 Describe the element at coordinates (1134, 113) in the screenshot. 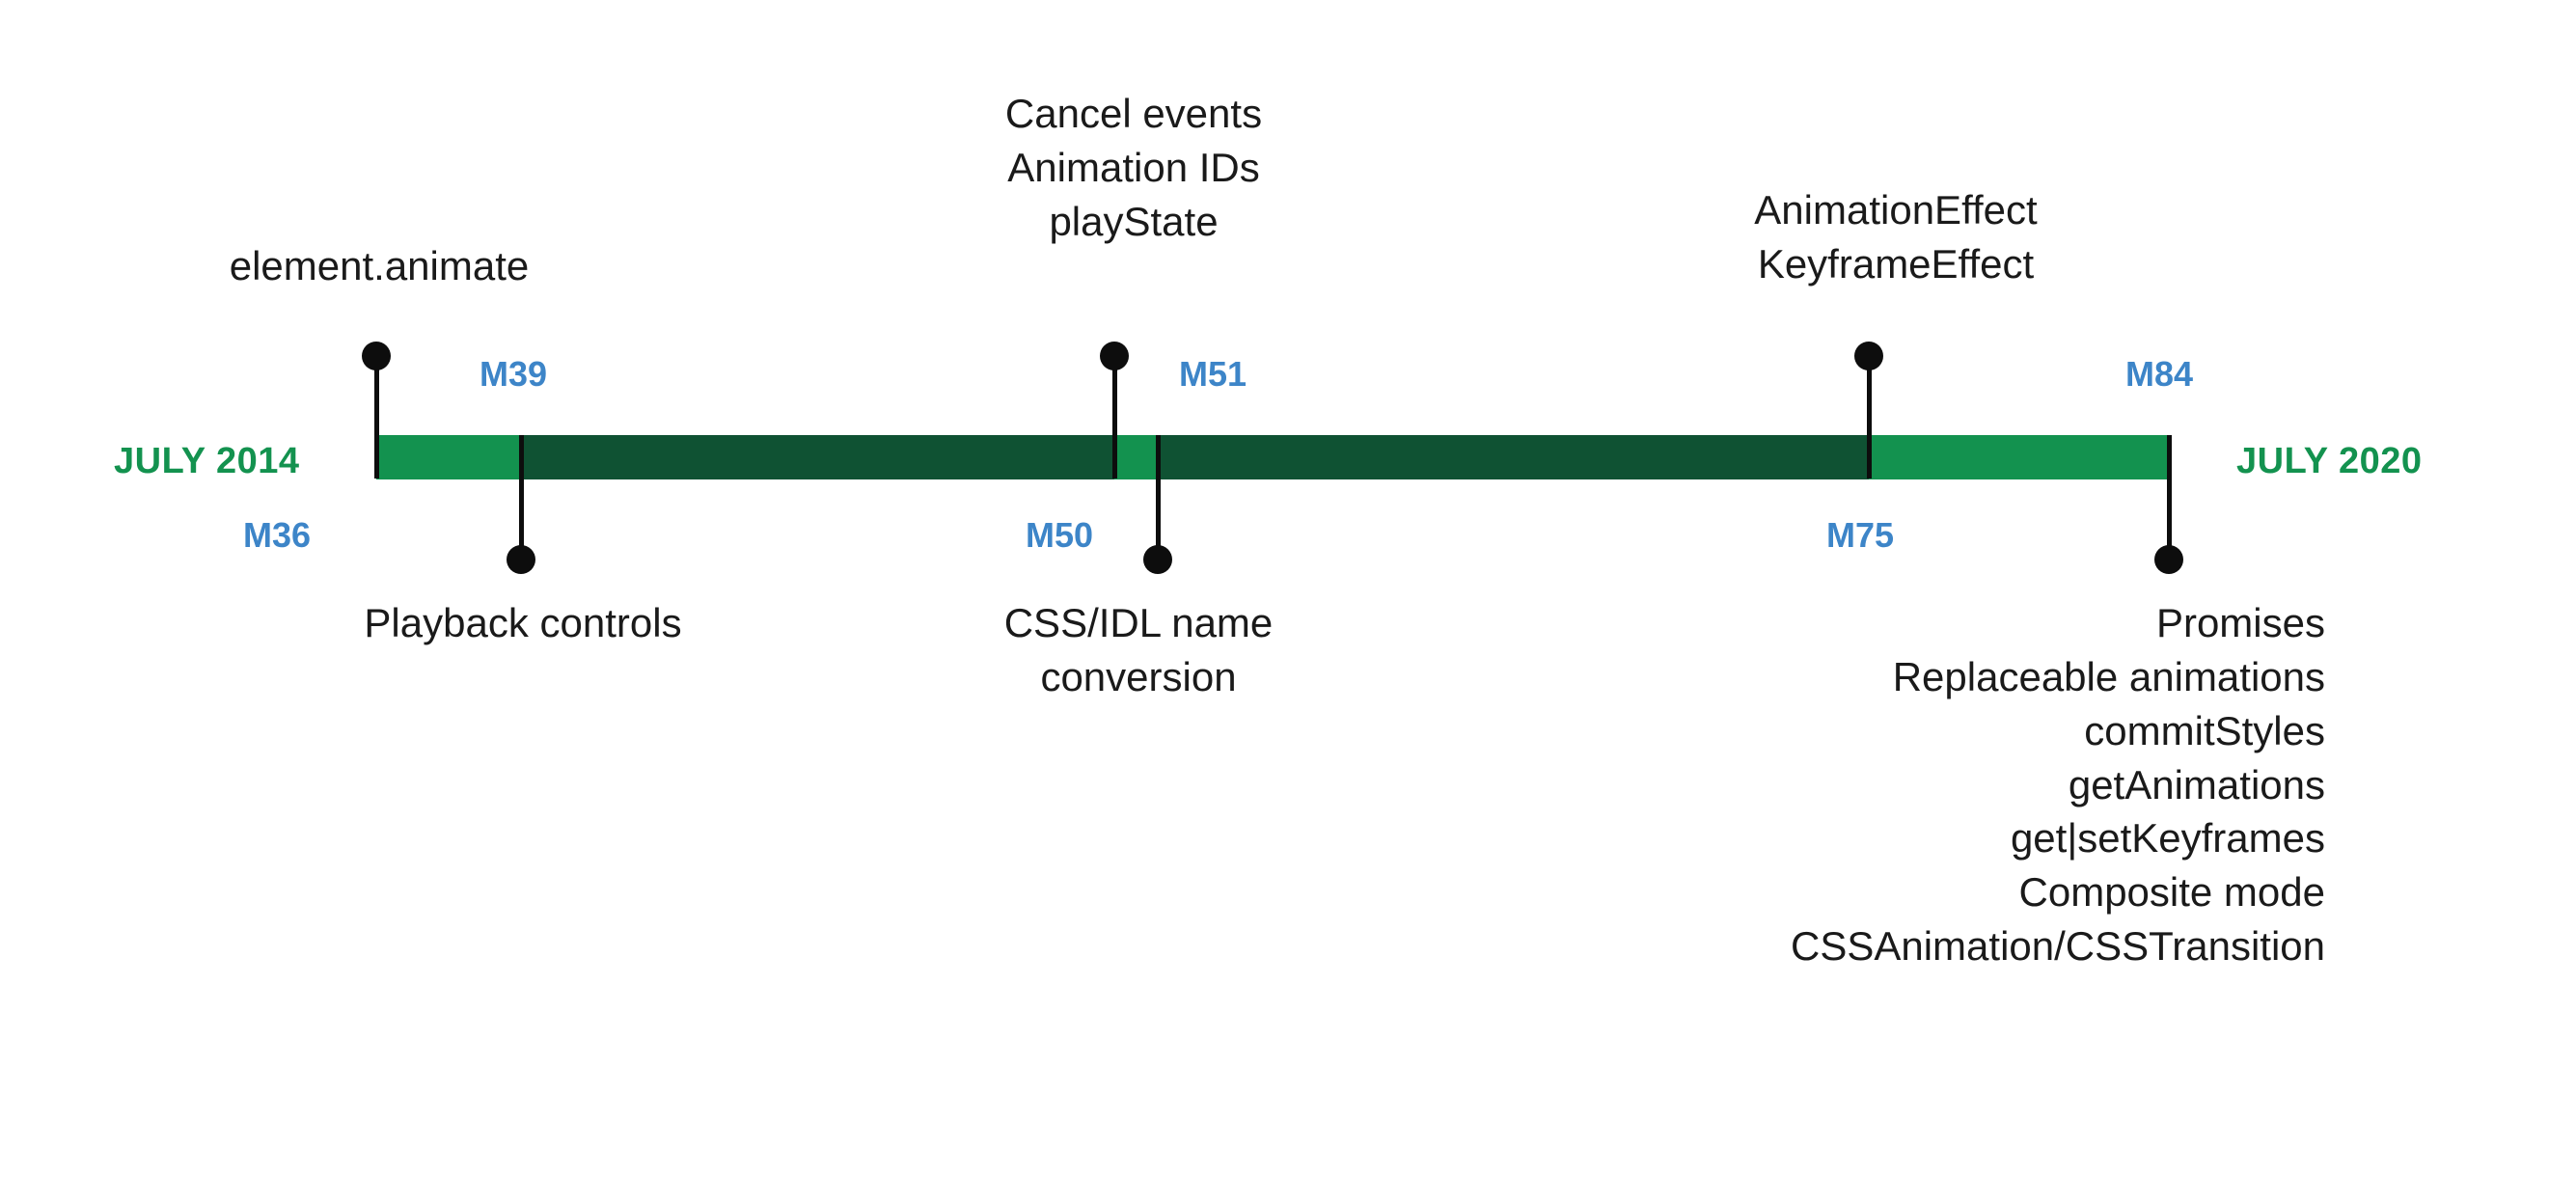

I see `feature-item: Cancel events` at that location.